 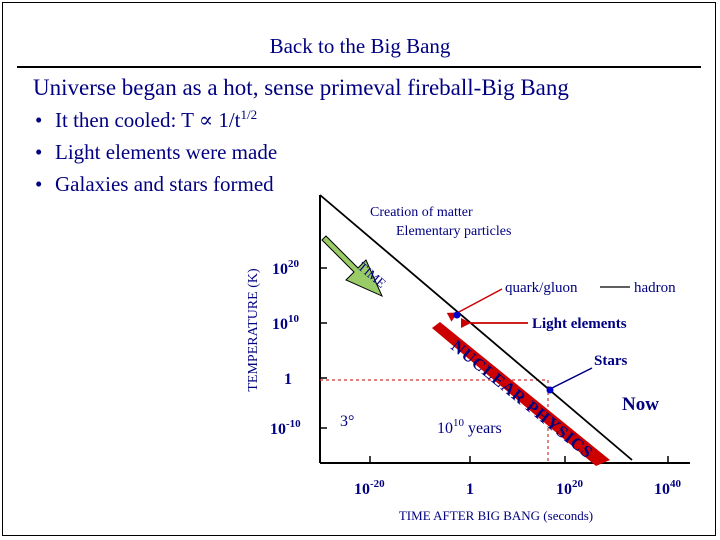 I want to click on stars-marker, so click(x=550, y=390).